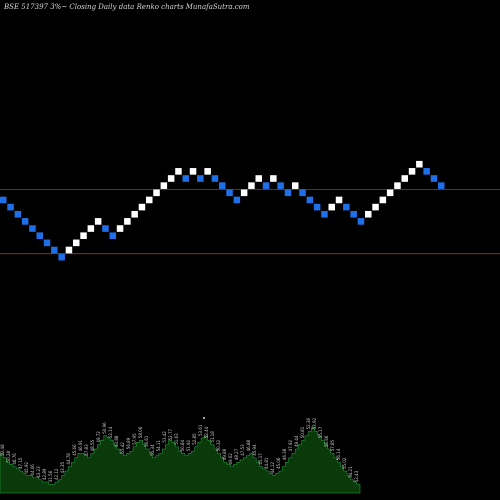  What do you see at coordinates (176, 439) in the screenshot?
I see `volume-label: 51.63` at bounding box center [176, 439].